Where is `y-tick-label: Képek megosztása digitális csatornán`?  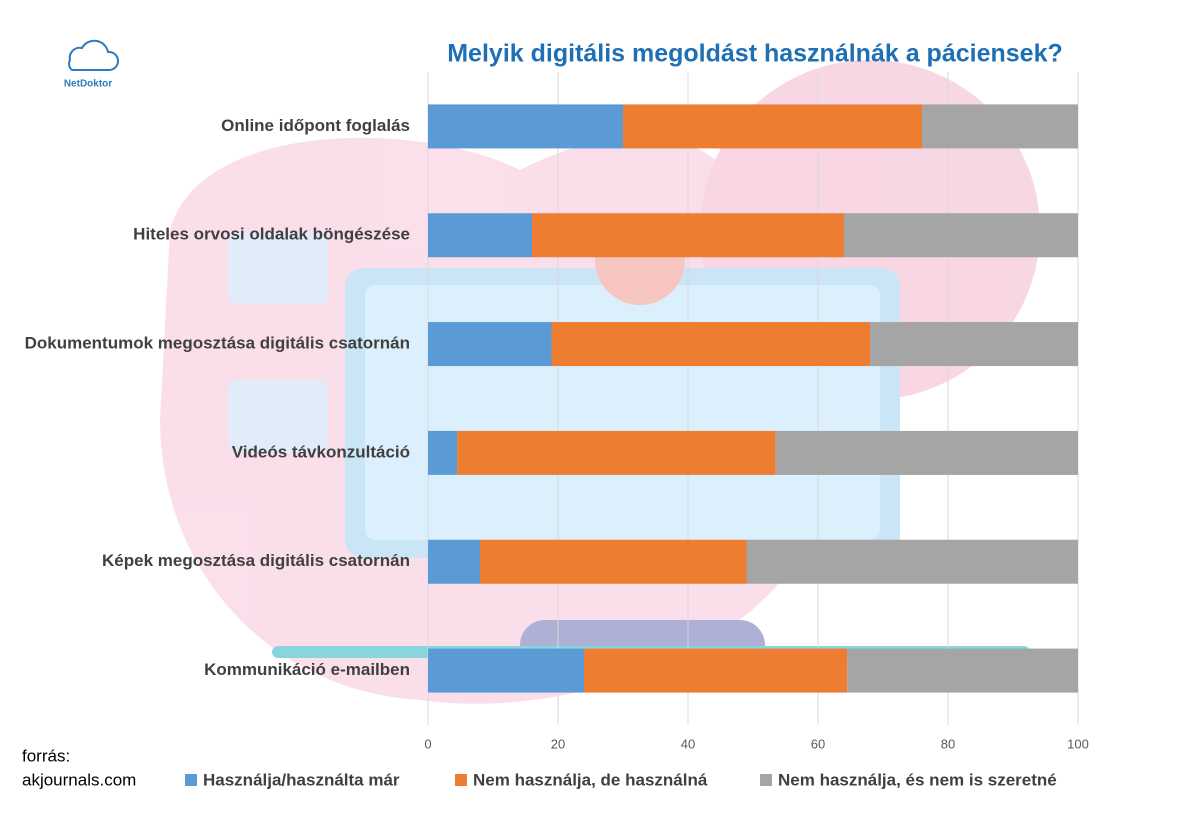
y-tick-label: Képek megosztása digitális csatornán is located at coordinates (256, 560).